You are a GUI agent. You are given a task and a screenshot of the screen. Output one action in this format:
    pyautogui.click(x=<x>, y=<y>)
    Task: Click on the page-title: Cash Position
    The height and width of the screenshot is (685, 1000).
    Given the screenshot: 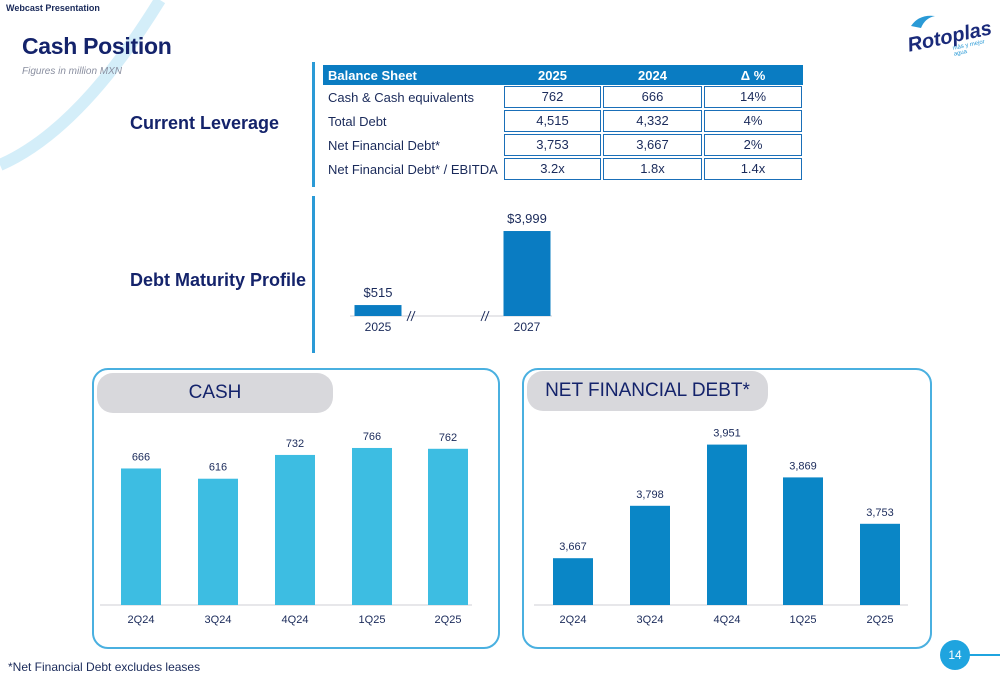 What is the action you would take?
    pyautogui.click(x=97, y=46)
    